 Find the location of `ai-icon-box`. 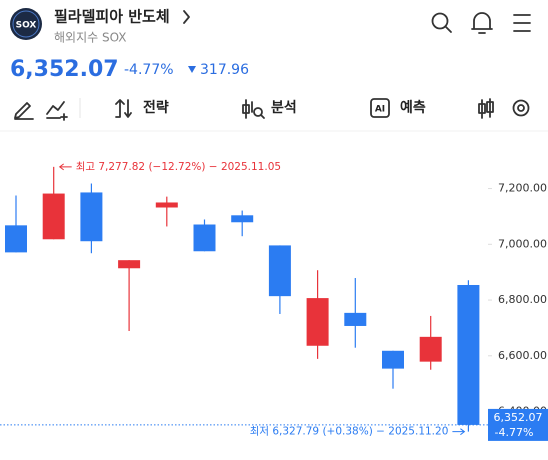

ai-icon-box is located at coordinates (380, 108).